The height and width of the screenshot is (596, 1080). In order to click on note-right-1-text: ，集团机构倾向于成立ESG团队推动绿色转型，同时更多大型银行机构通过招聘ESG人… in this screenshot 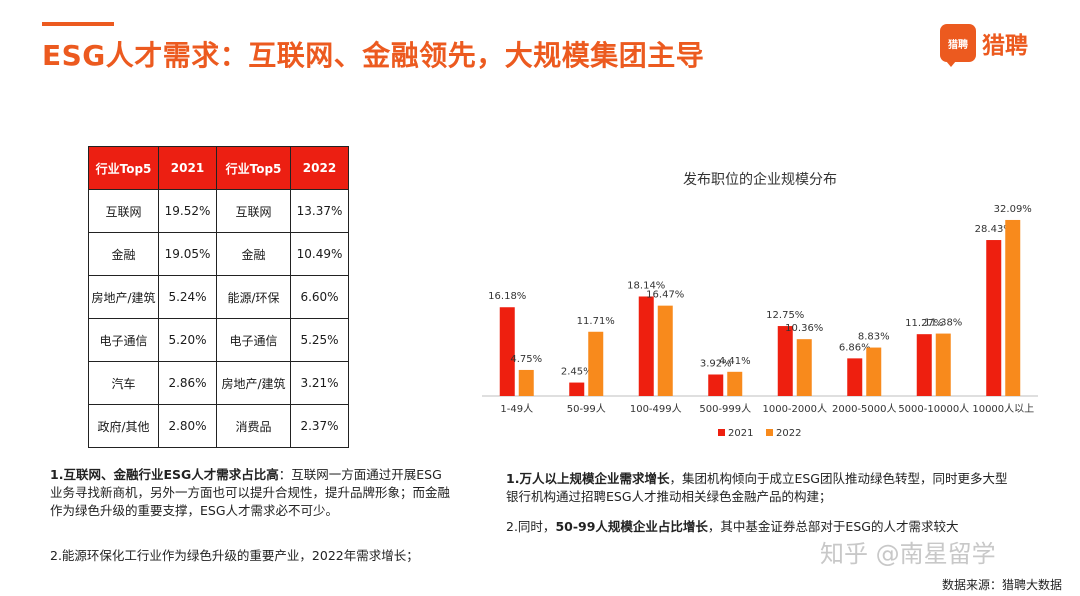, I will do `click(757, 487)`.